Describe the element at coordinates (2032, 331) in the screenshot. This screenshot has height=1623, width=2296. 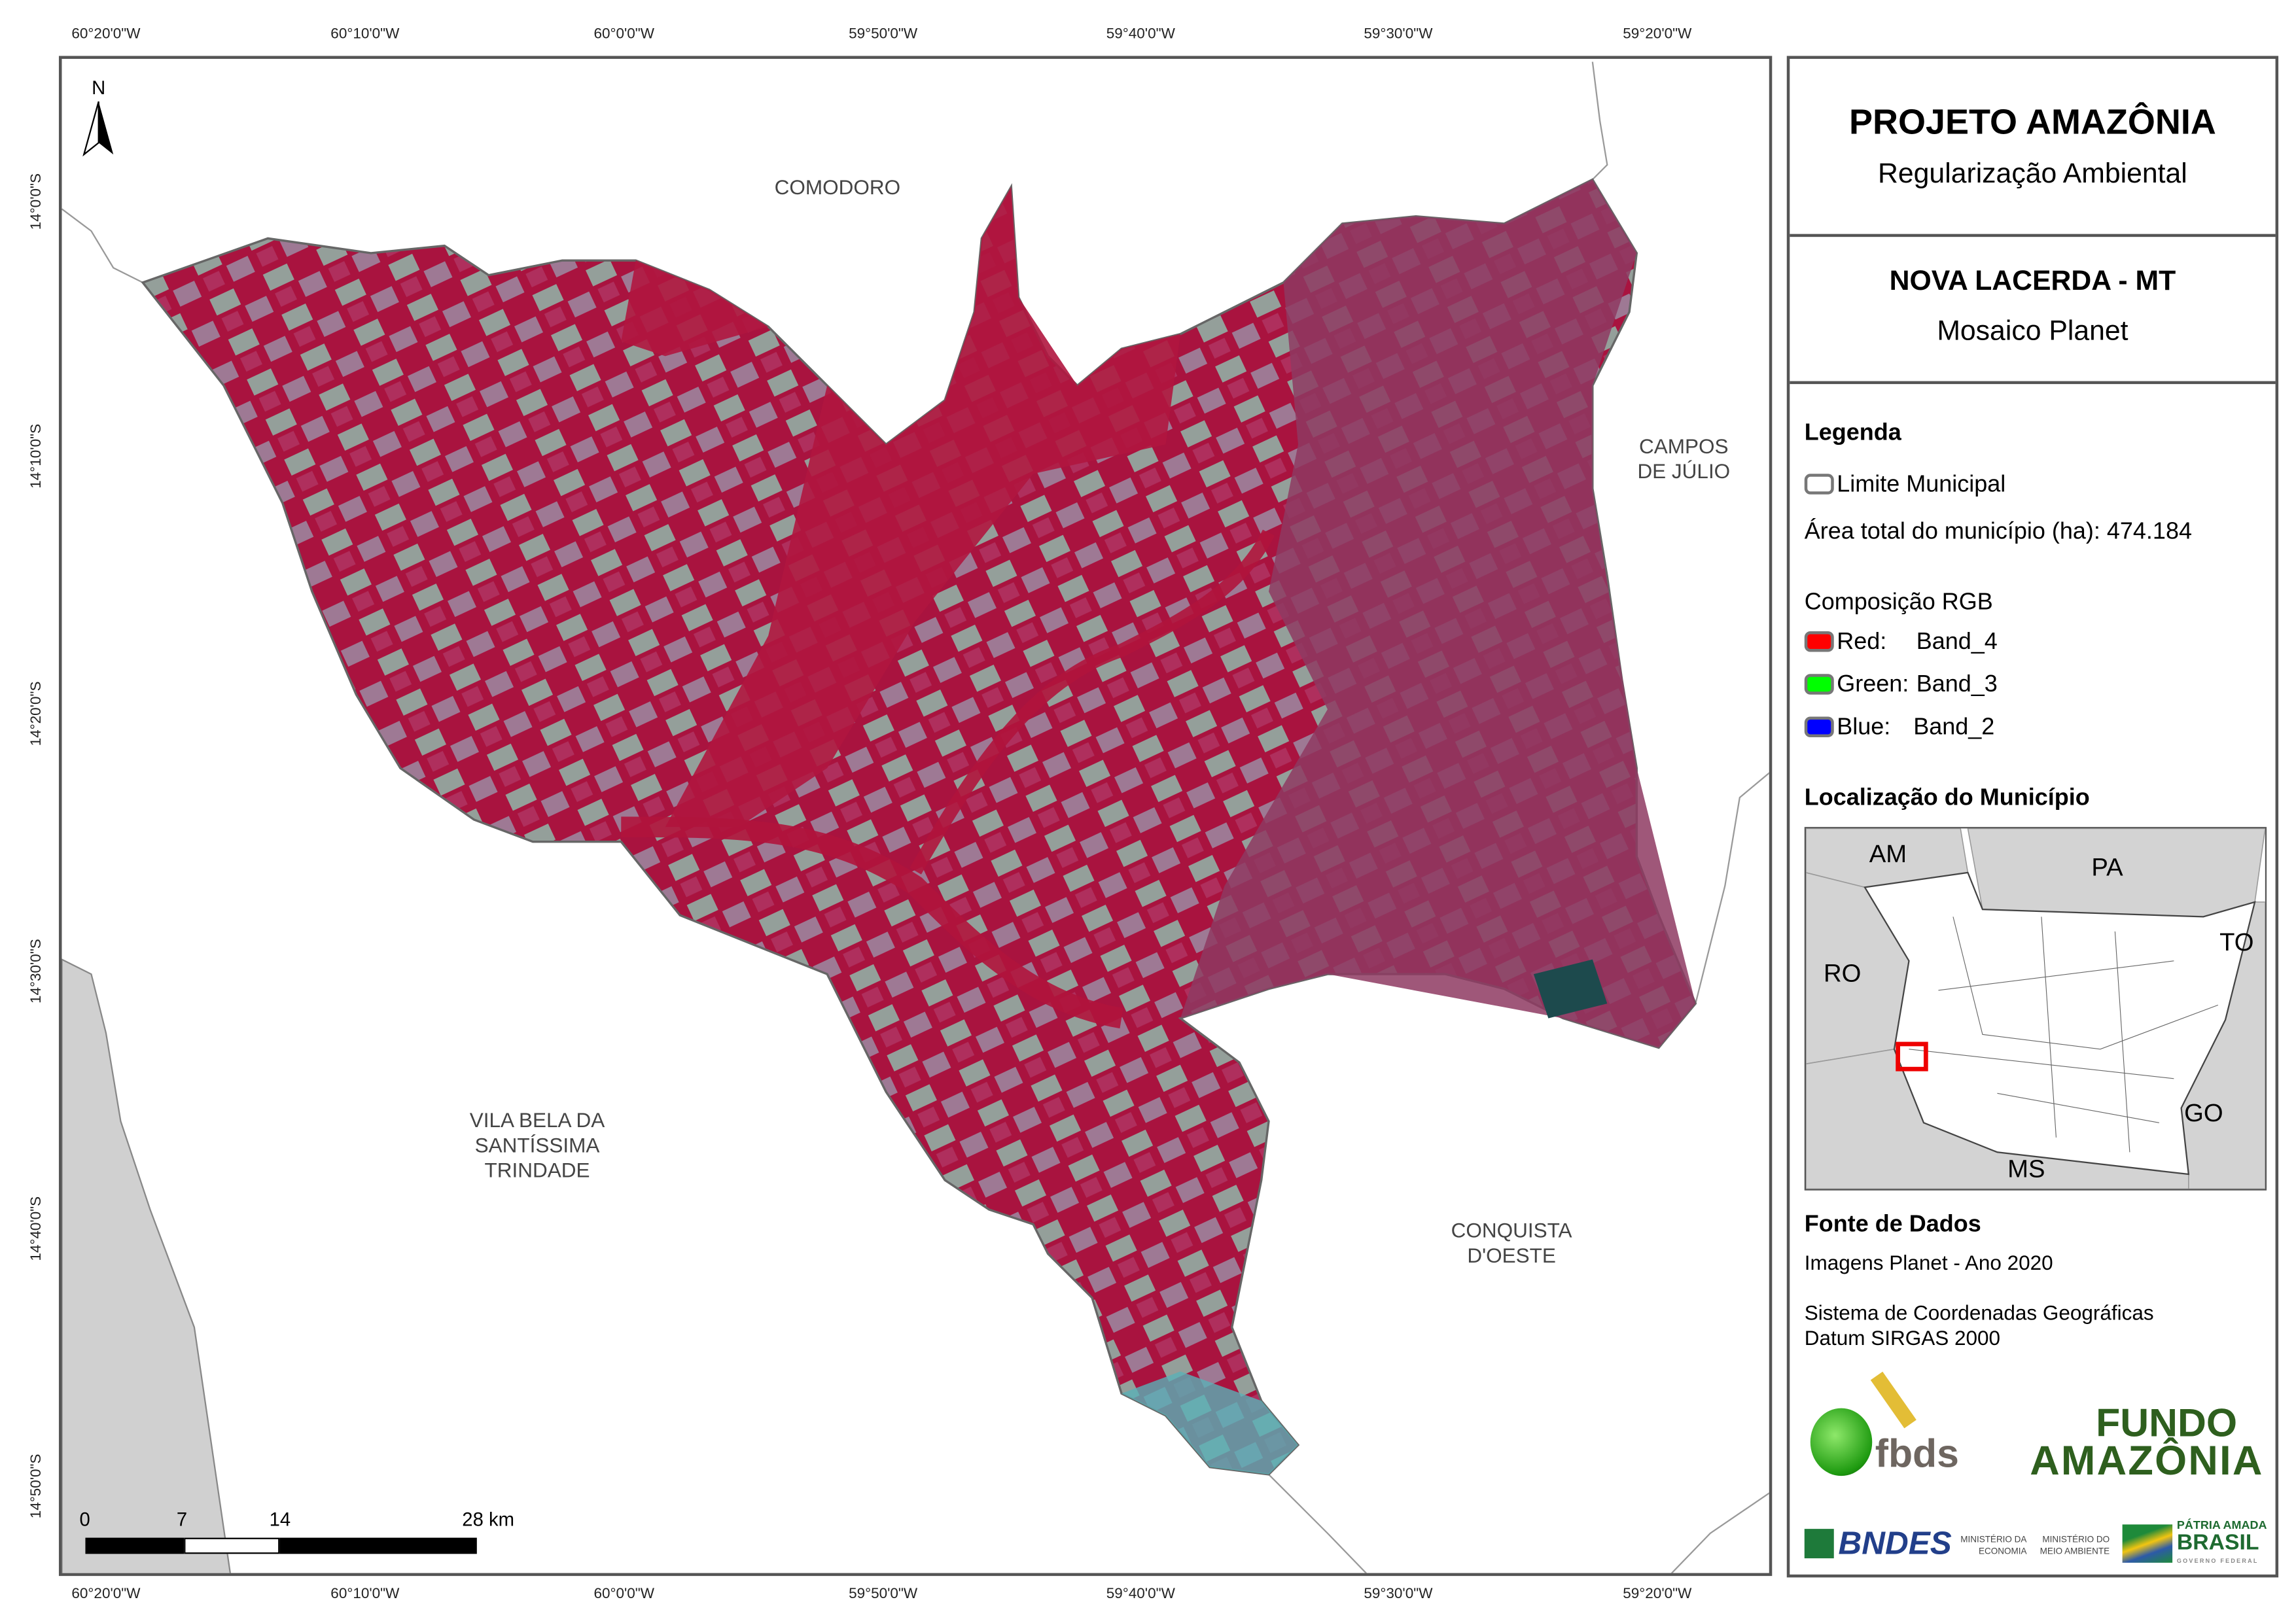
I see `mosaic-label: Mosaico Planet` at that location.